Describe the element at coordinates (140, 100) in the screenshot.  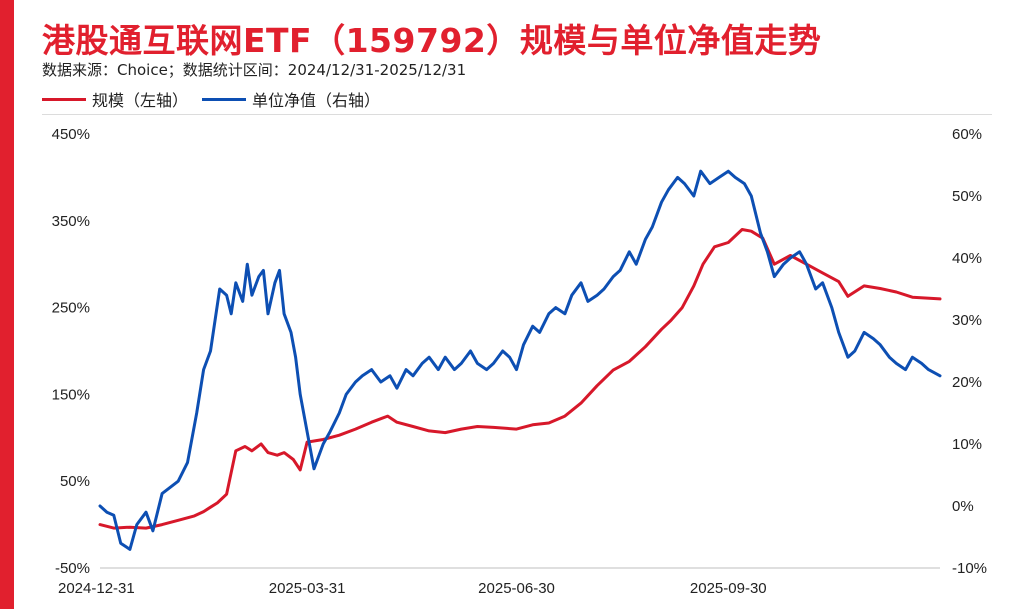
I see `legend-label-scale: 规模（左轴）` at that location.